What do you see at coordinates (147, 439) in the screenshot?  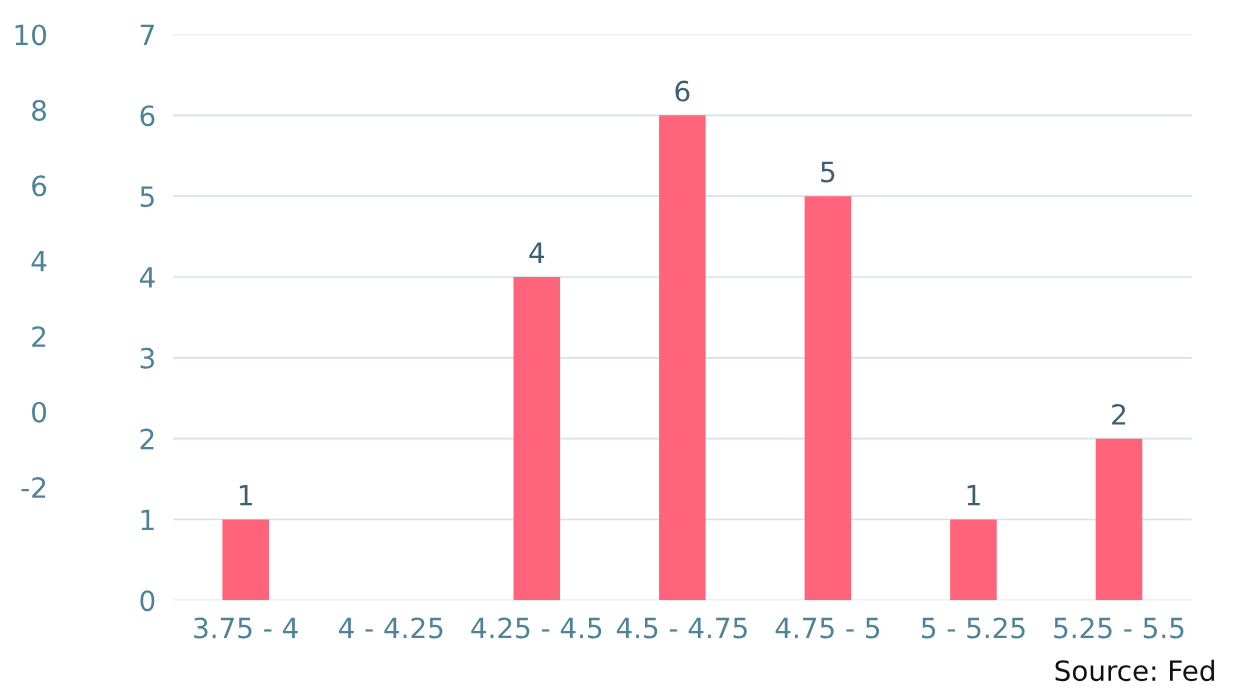 I see `y-tick-label: 2` at bounding box center [147, 439].